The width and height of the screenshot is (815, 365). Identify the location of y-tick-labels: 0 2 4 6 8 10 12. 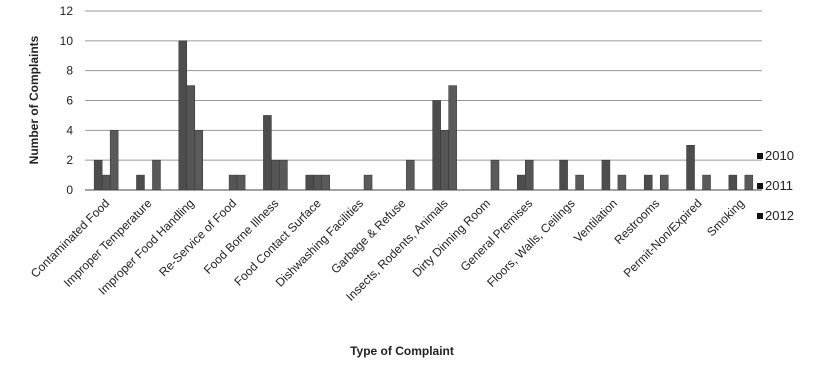
(67, 100).